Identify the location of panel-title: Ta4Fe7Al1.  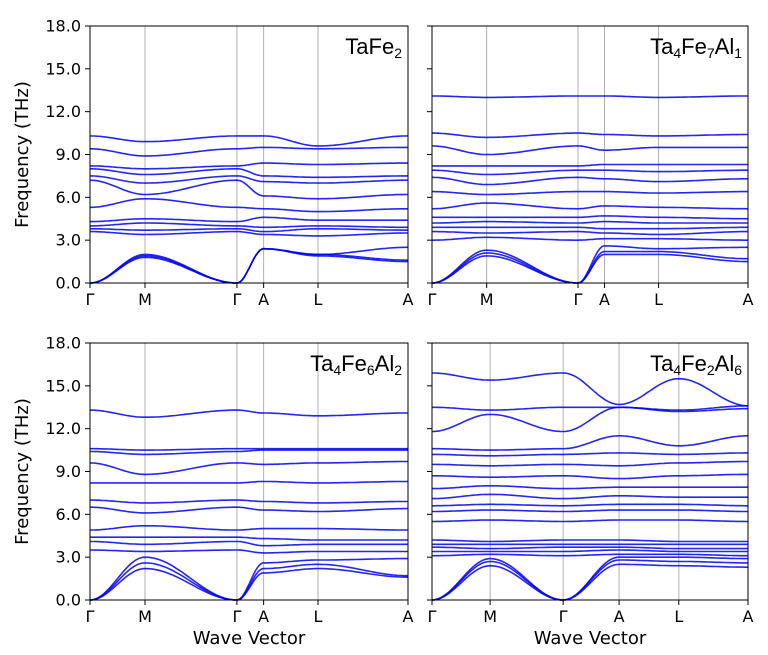
(696, 47).